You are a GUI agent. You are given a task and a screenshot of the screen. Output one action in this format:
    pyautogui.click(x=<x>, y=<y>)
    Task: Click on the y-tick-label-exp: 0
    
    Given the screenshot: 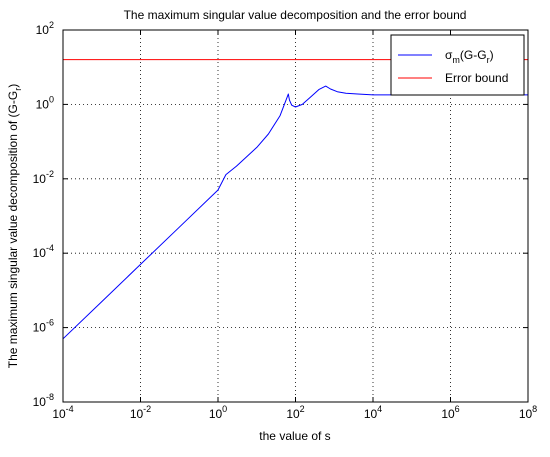 What is the action you would take?
    pyautogui.click(x=51, y=99)
    